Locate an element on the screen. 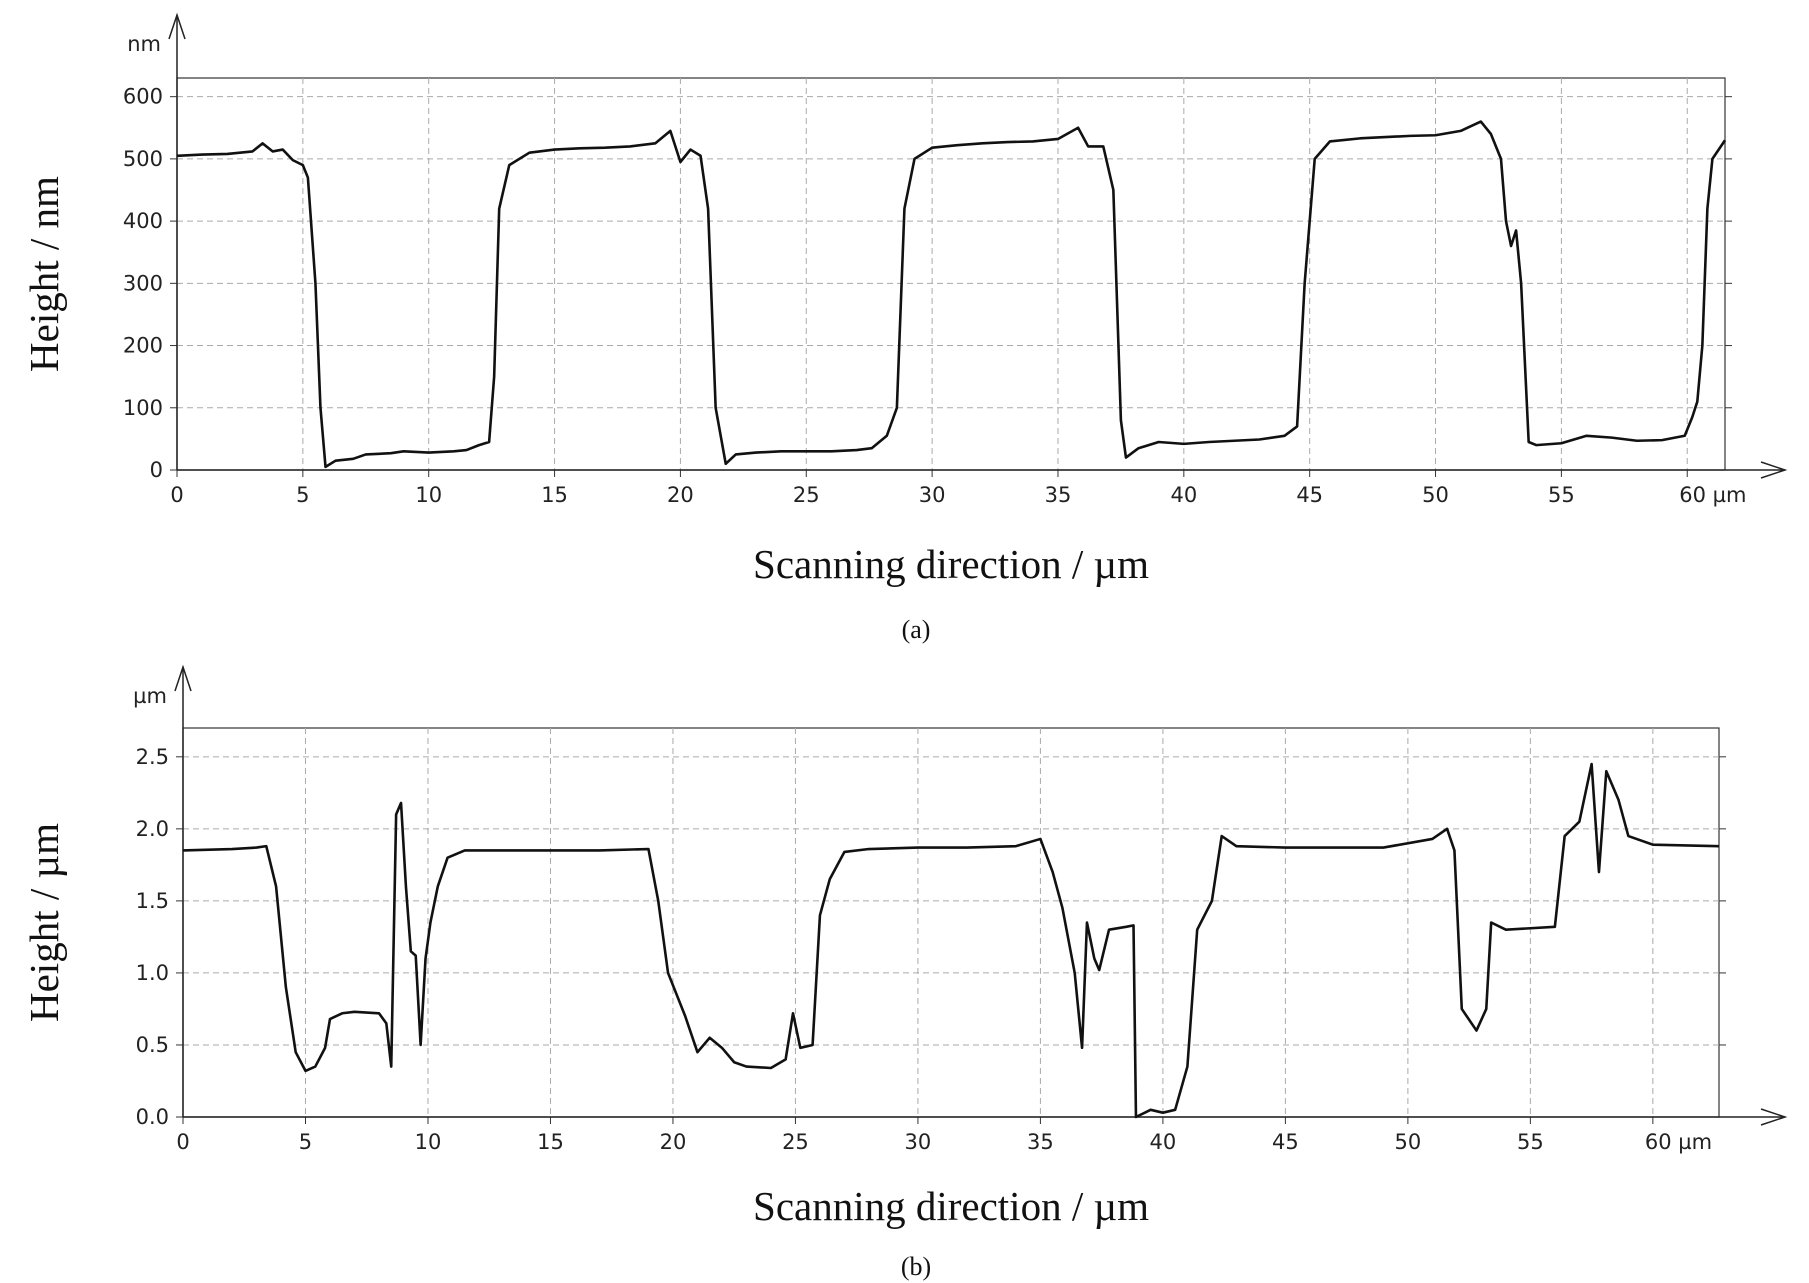 The height and width of the screenshot is (1283, 1809). y-tick-label: 1.0 is located at coordinates (152, 973).